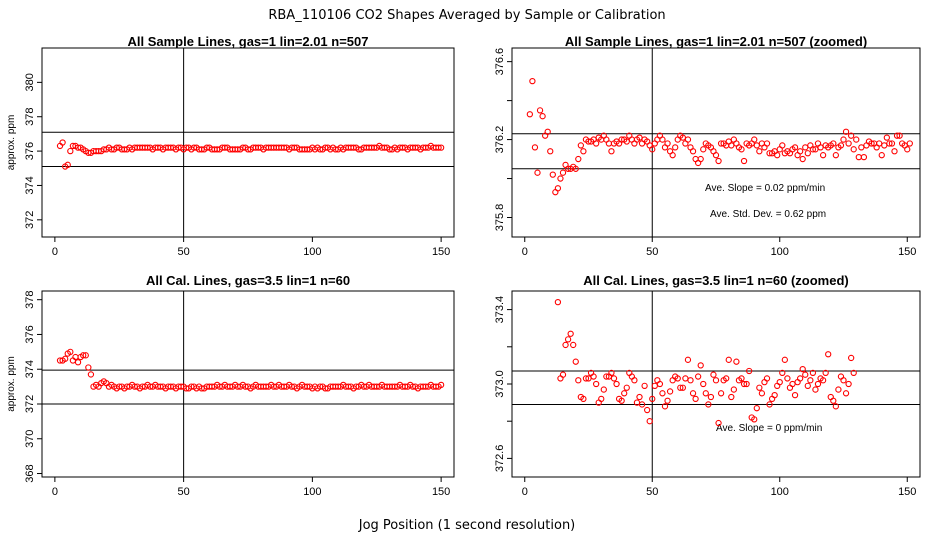 The height and width of the screenshot is (540, 936). What do you see at coordinates (30, 369) in the screenshot?
I see `y-tick-label: 374` at bounding box center [30, 369].